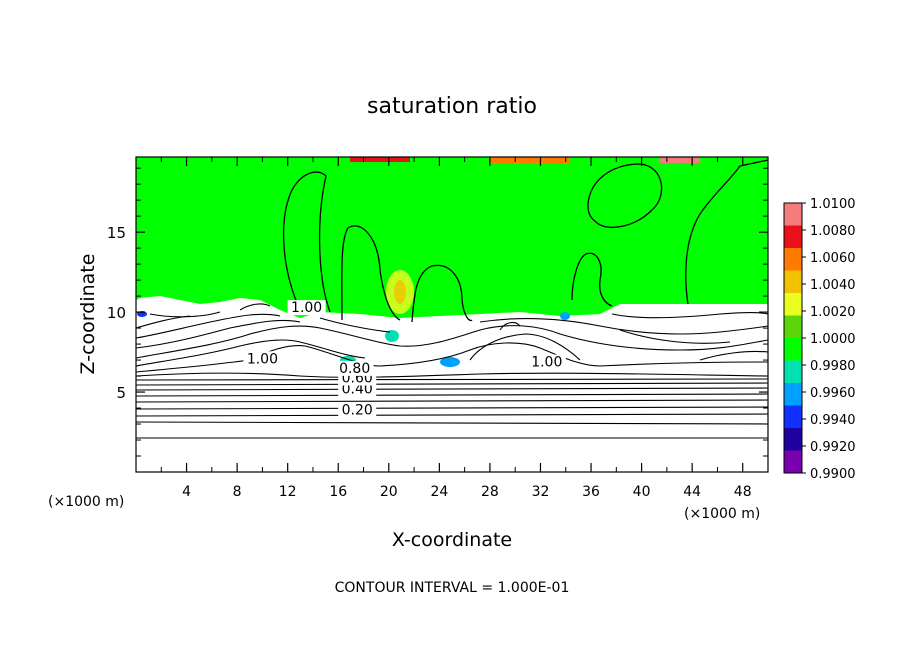  I want to click on x-tick-label: 4, so click(186, 492).